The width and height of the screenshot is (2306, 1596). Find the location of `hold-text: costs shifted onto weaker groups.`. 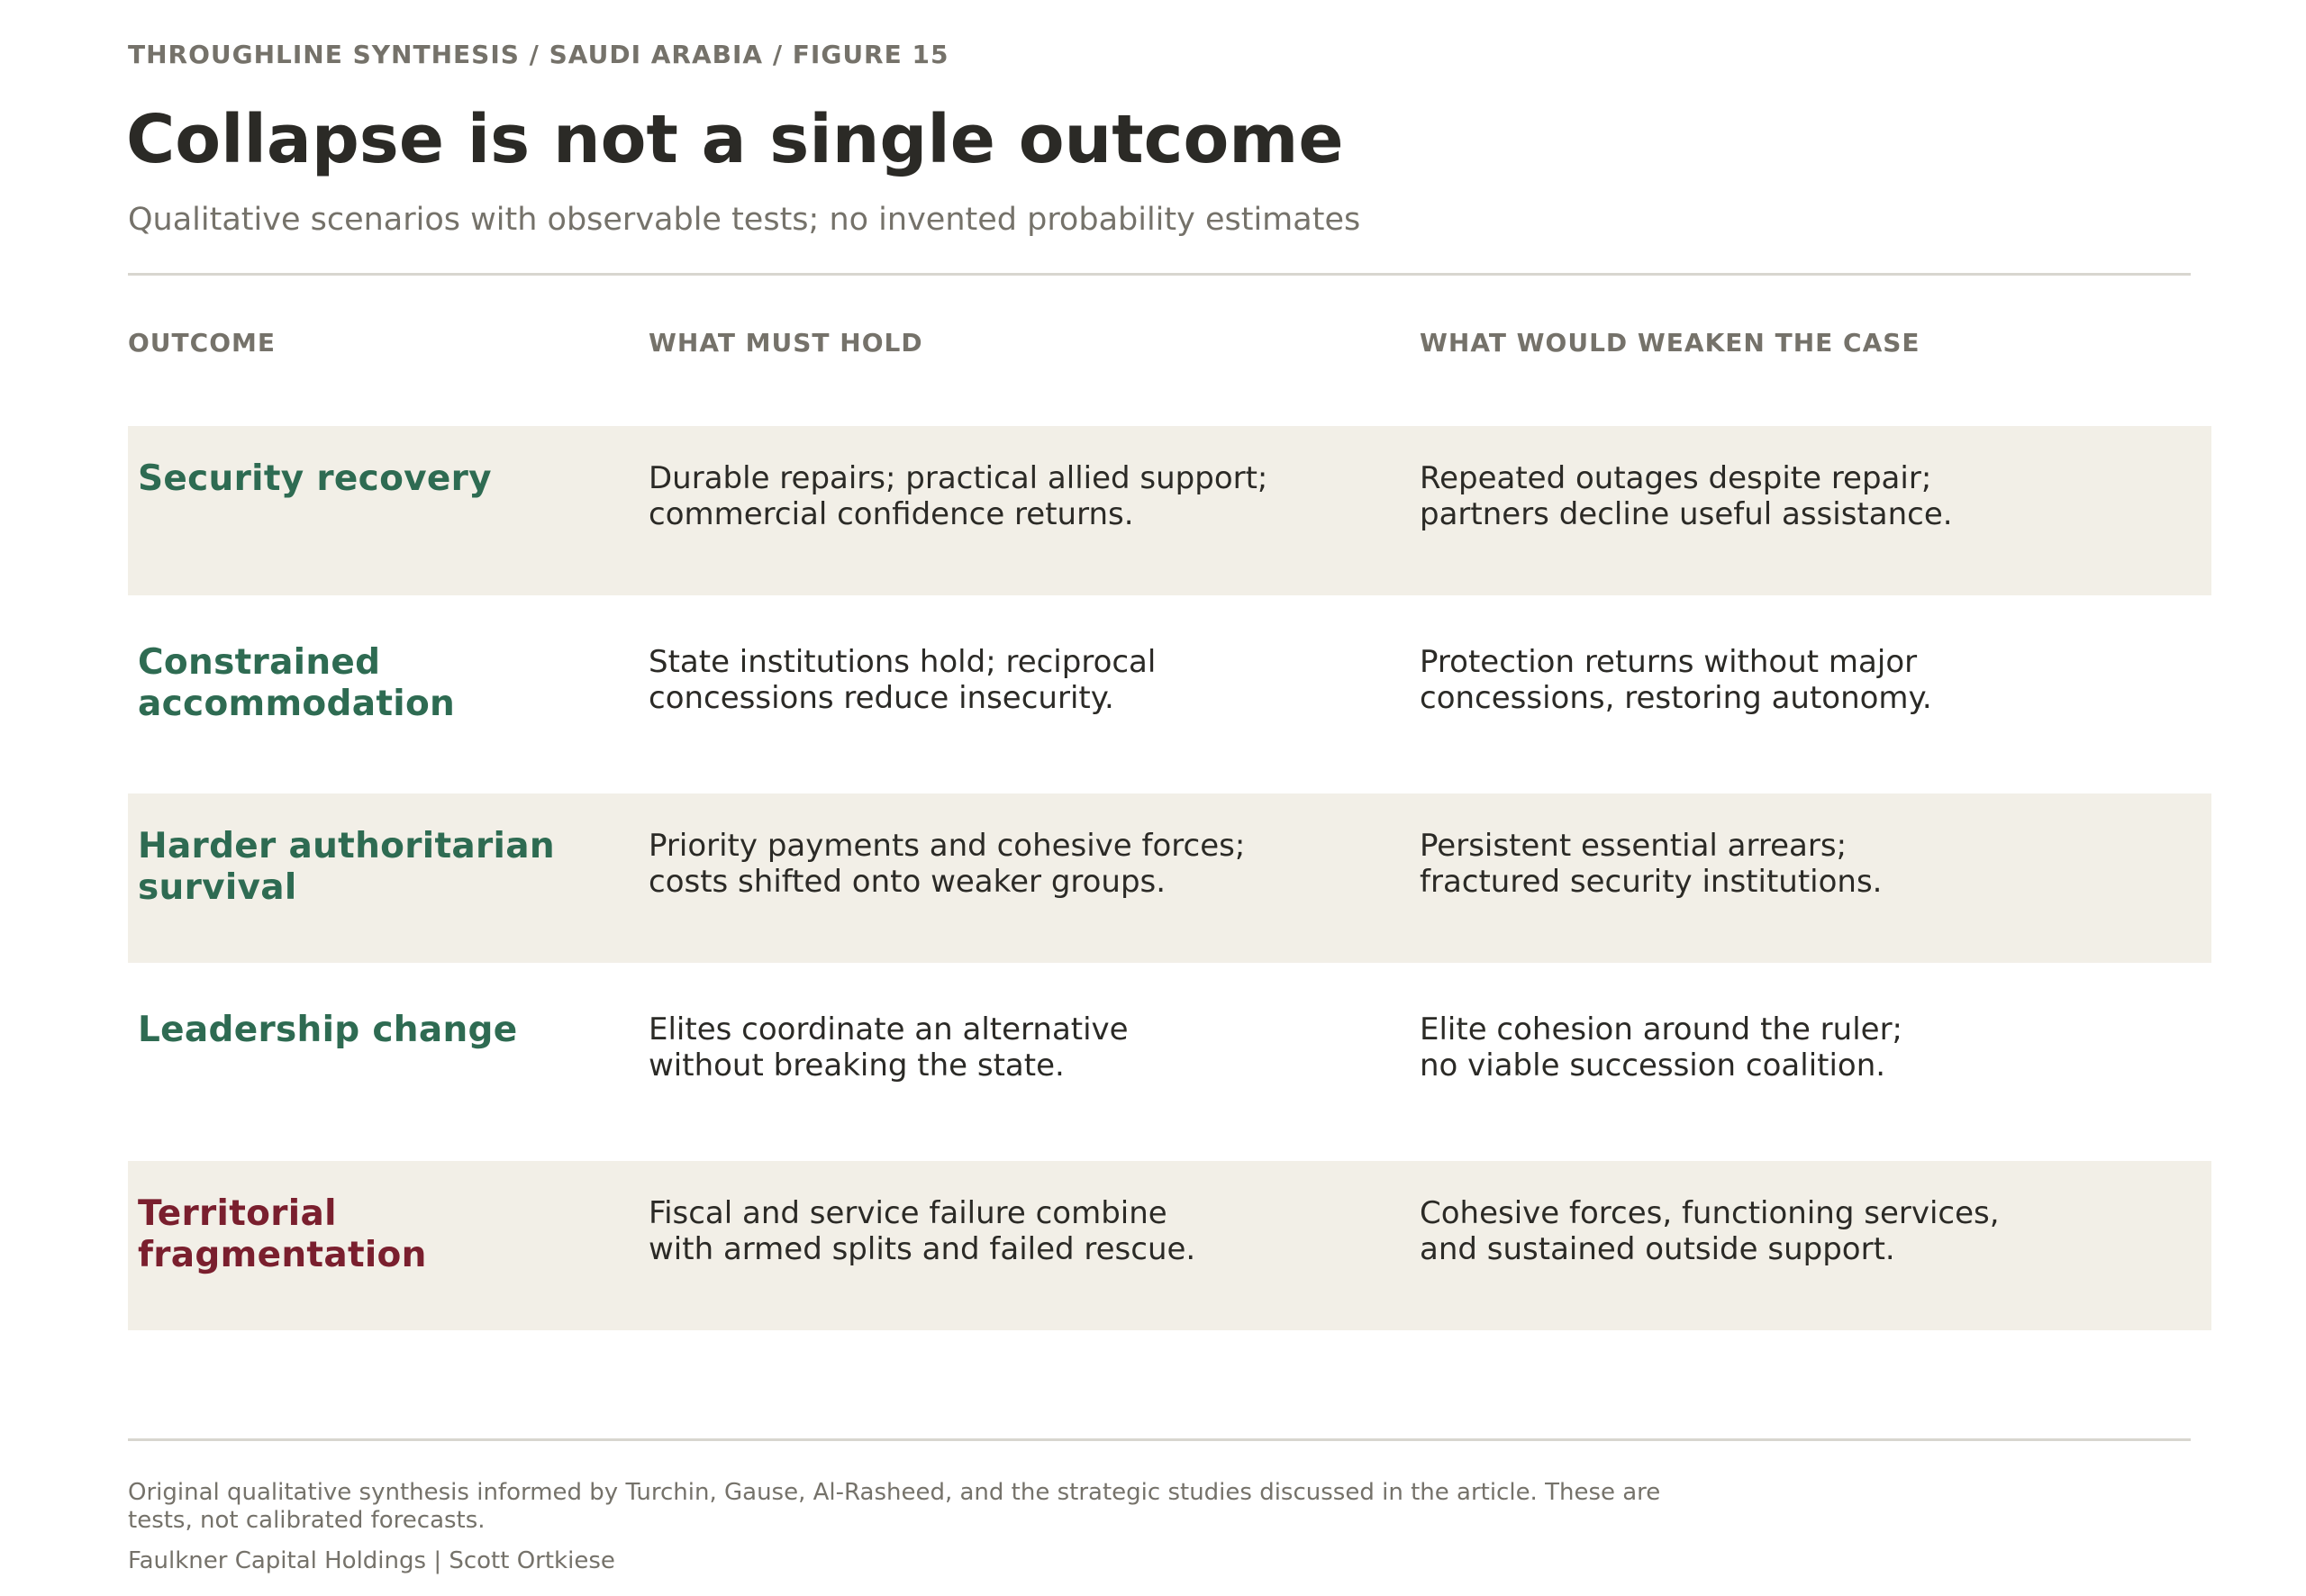

hold-text: costs shifted onto weaker groups. is located at coordinates (908, 882).